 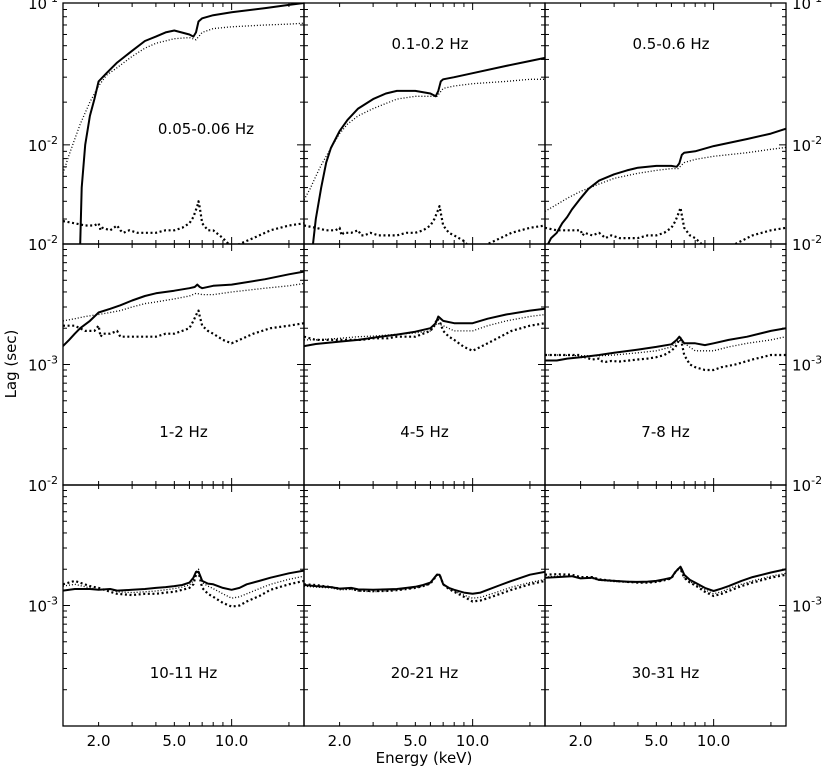 What do you see at coordinates (670, 44) in the screenshot?
I see `panel-frequency-label: 0.5-0.6 Hz` at bounding box center [670, 44].